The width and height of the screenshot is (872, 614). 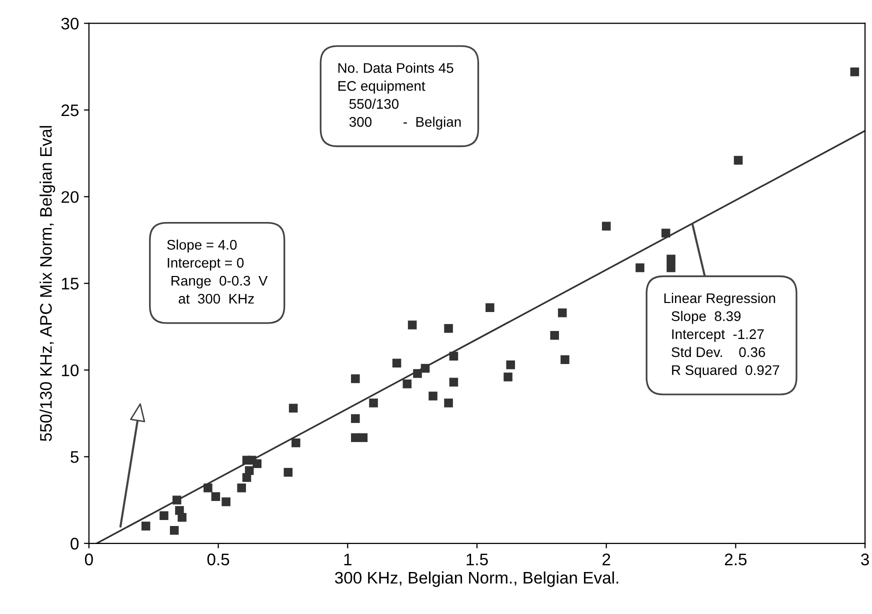 I want to click on y-tick-label: 0, so click(x=74, y=544).